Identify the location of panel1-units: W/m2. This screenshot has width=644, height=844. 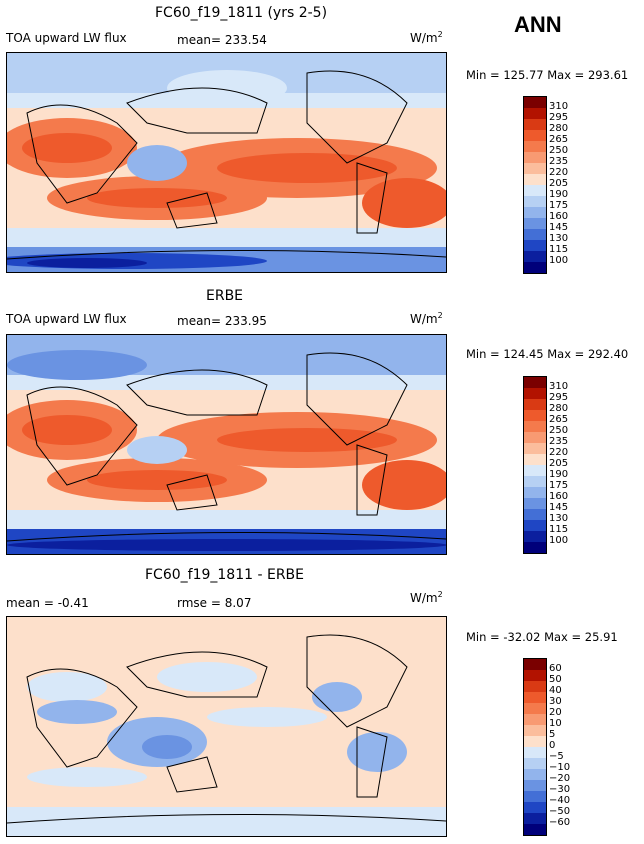
(426, 37).